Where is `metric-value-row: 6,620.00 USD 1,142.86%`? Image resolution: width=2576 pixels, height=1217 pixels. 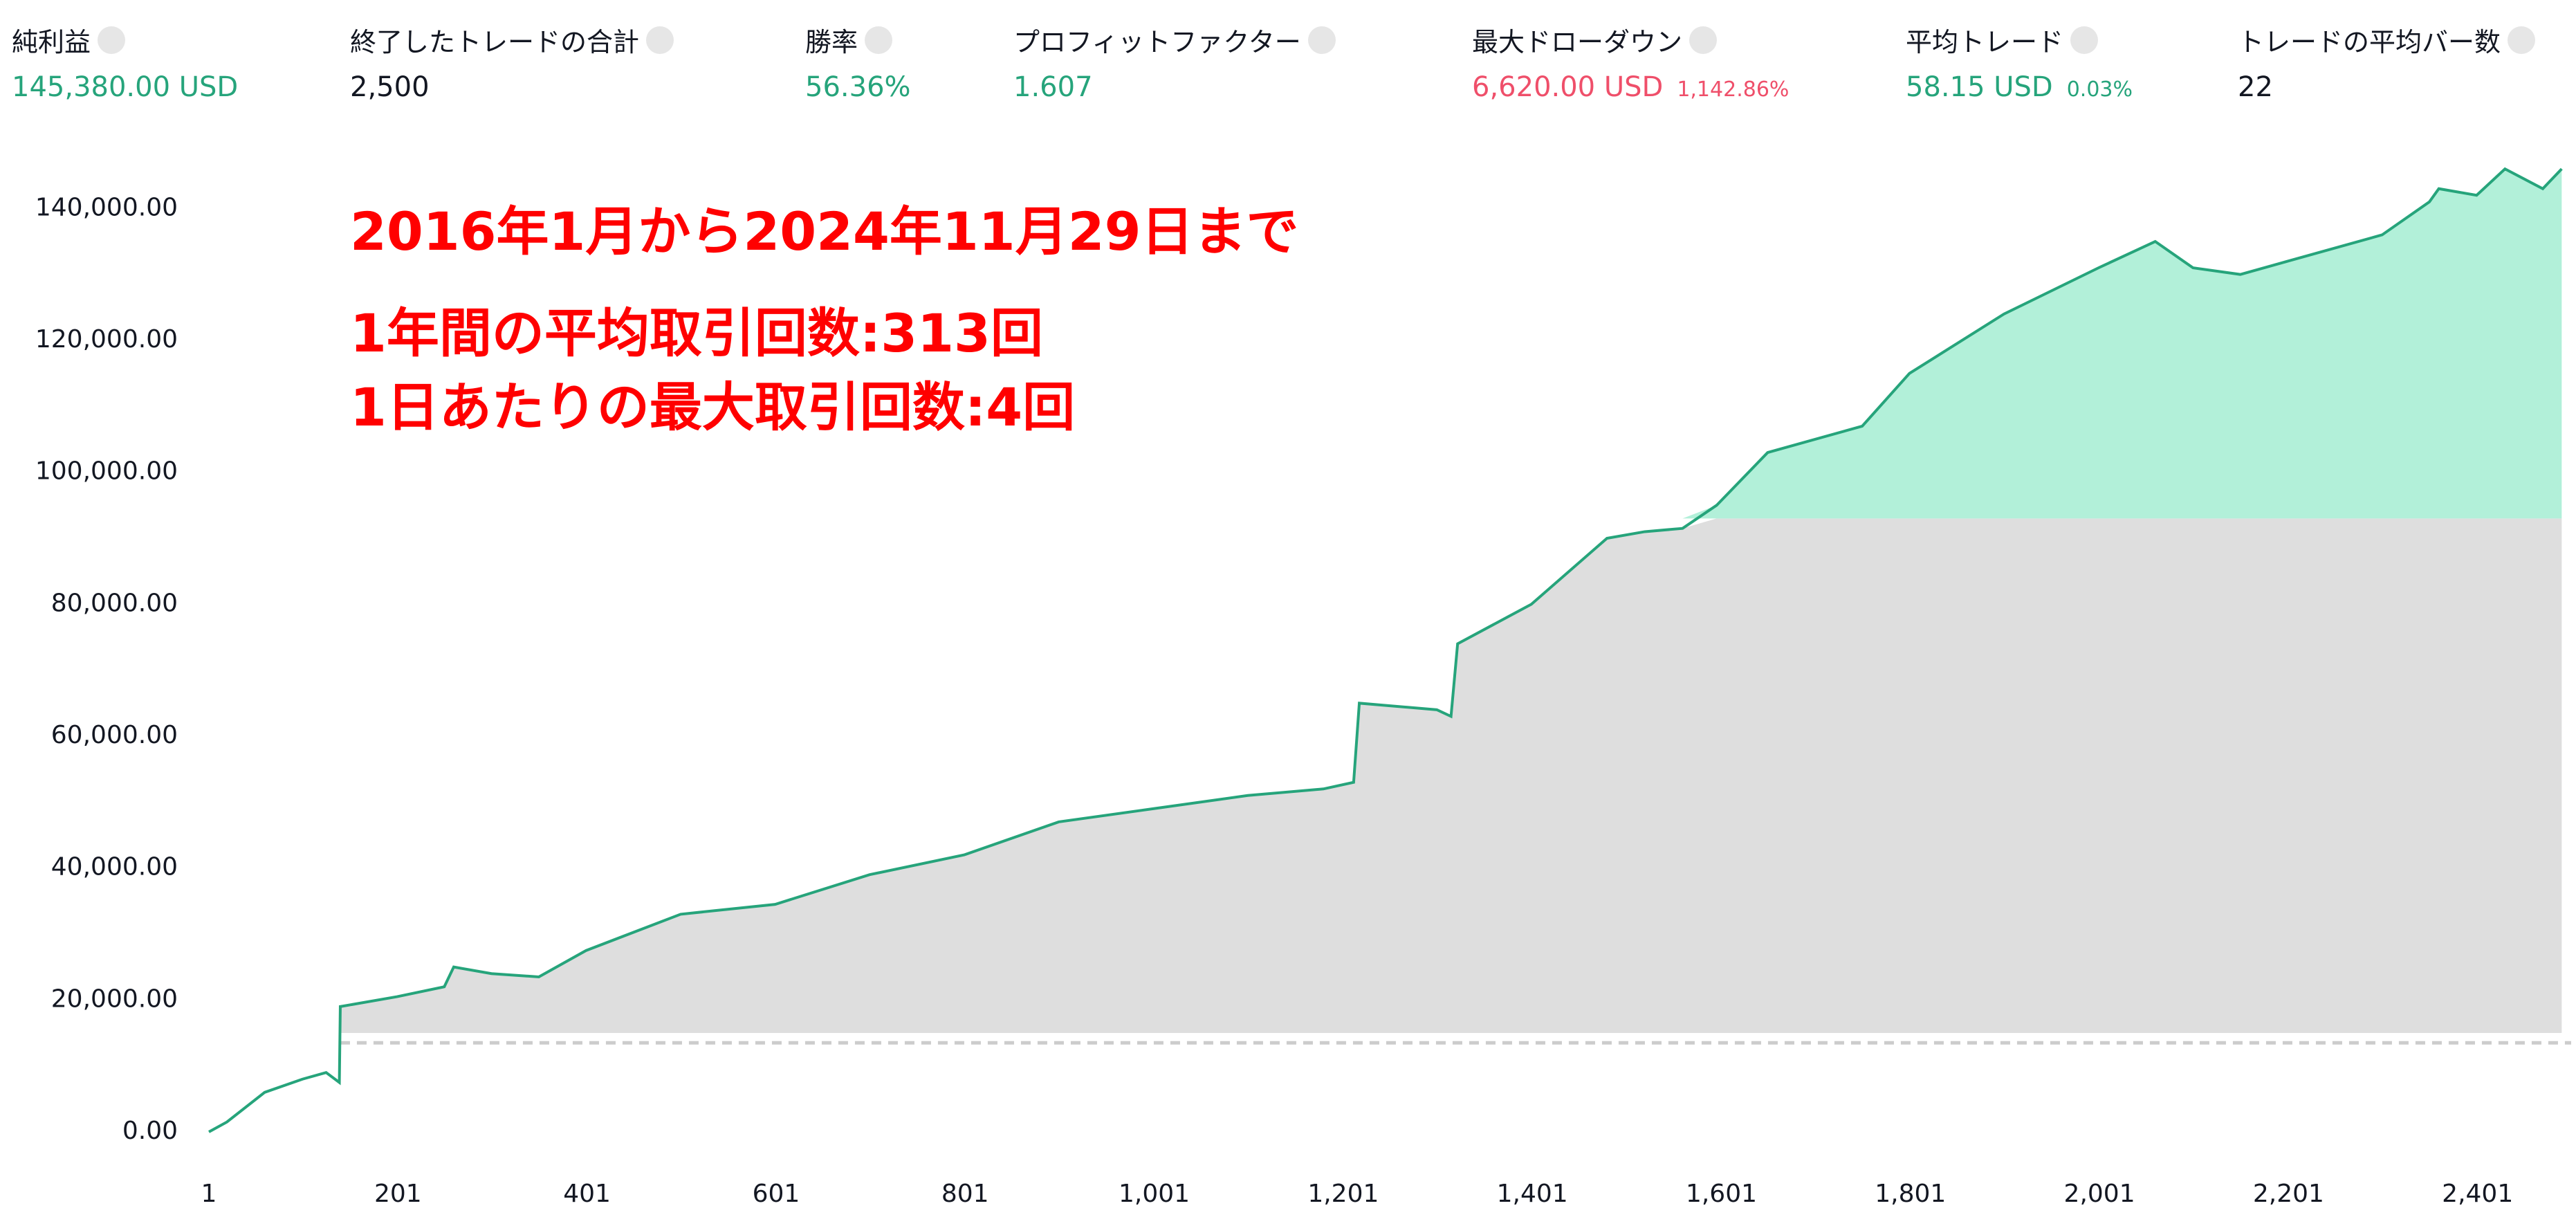 metric-value-row: 6,620.00 USD 1,142.86% is located at coordinates (1630, 87).